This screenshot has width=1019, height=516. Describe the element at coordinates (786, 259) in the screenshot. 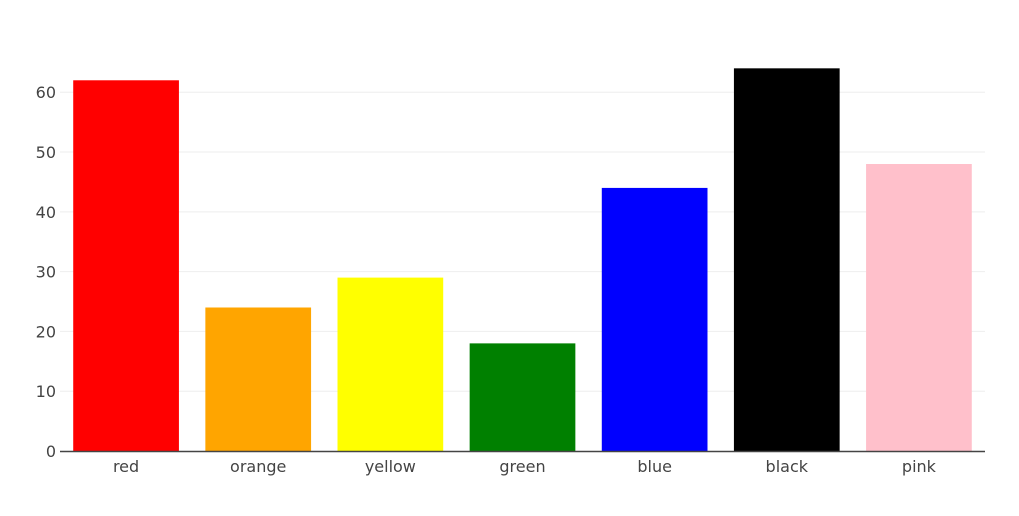

I see `bar-black` at that location.